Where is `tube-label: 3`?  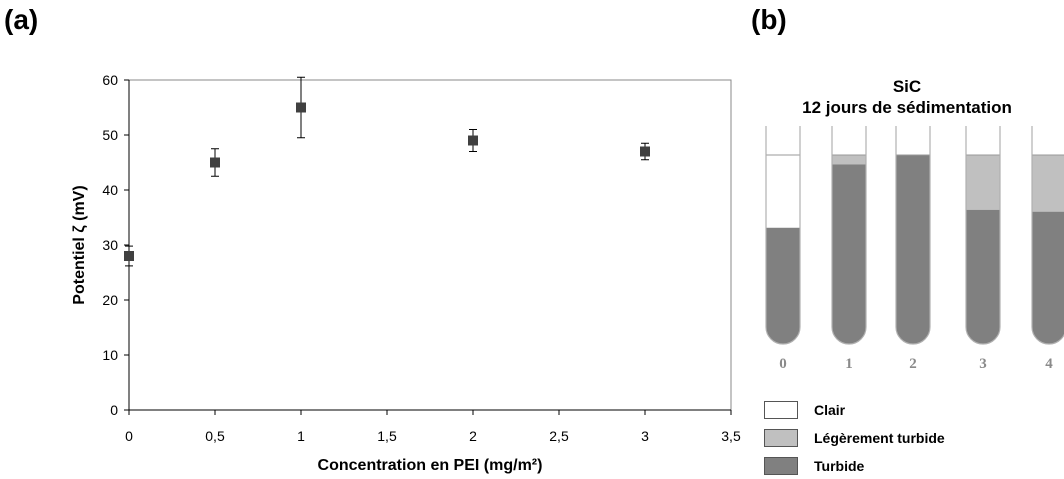 tube-label: 3 is located at coordinates (983, 364).